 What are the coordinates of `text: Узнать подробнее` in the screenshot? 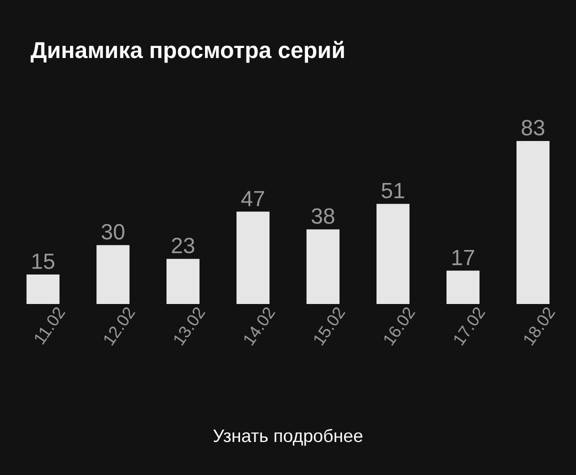 It's located at (287, 437).